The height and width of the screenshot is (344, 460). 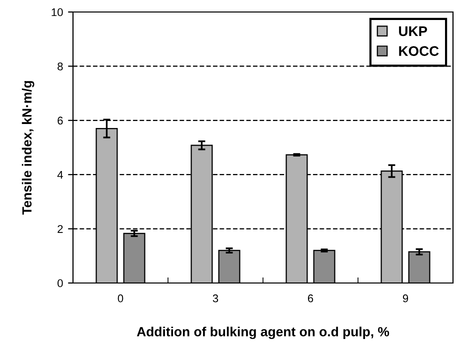 What do you see at coordinates (57, 12) in the screenshot?
I see `y-tick-label: 10` at bounding box center [57, 12].